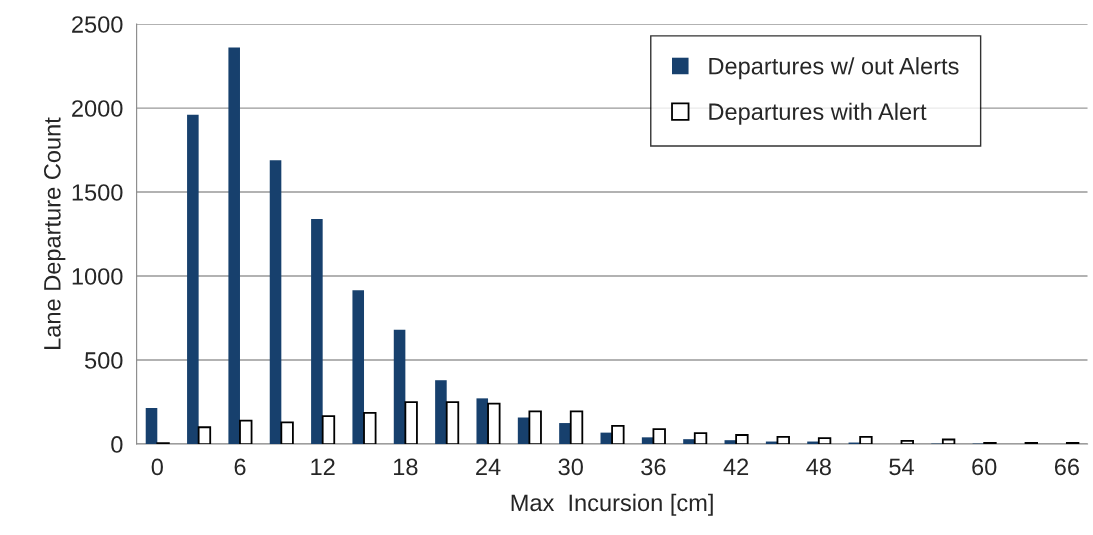 The image size is (1093, 535). Describe the element at coordinates (488, 467) in the screenshot. I see `x-tick-label: 24` at that location.